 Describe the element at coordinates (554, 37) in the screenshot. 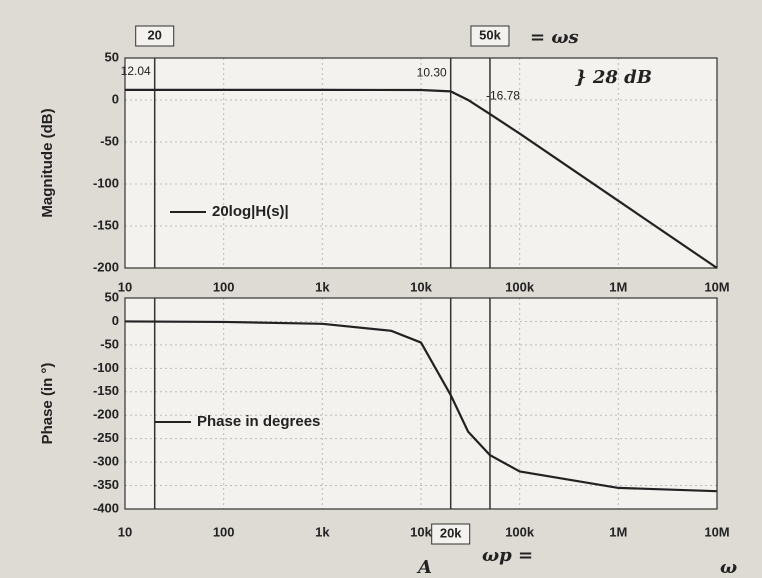

I see `handwritten-note: = ωs` at that location.